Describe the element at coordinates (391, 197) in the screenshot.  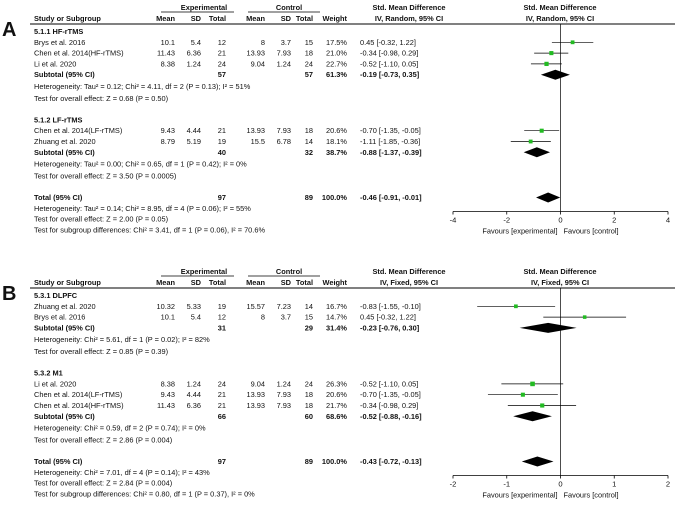
I see `summary-ci: -0.46 [-0.91, -0.01]` at that location.